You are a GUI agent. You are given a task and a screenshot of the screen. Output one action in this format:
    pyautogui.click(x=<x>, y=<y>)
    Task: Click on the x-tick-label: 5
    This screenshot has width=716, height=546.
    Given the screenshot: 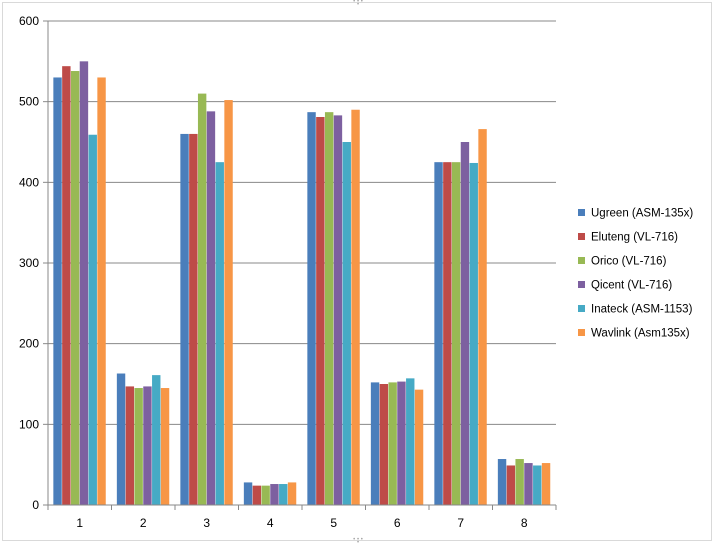 What is the action you would take?
    pyautogui.click(x=333, y=523)
    